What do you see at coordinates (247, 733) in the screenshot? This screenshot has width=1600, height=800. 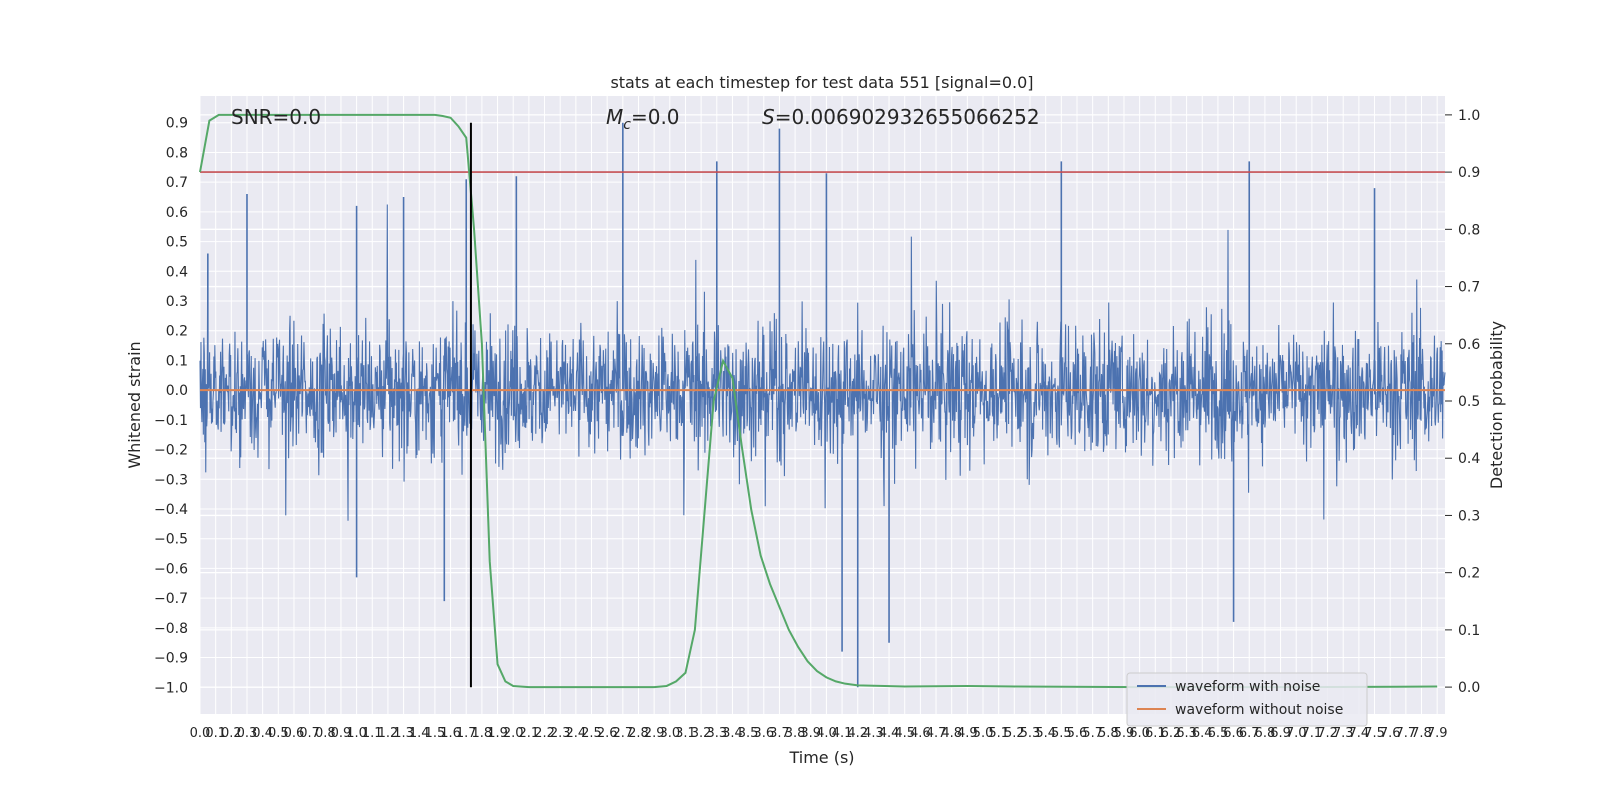 I see `x-tick-label: 0.3` at bounding box center [247, 733].